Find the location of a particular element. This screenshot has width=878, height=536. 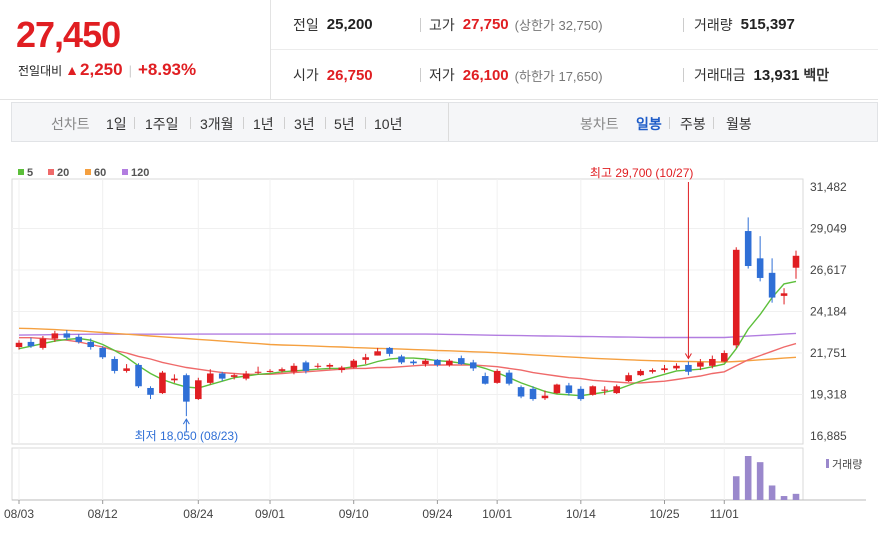

change-percent: +8.93% is located at coordinates (167, 69).